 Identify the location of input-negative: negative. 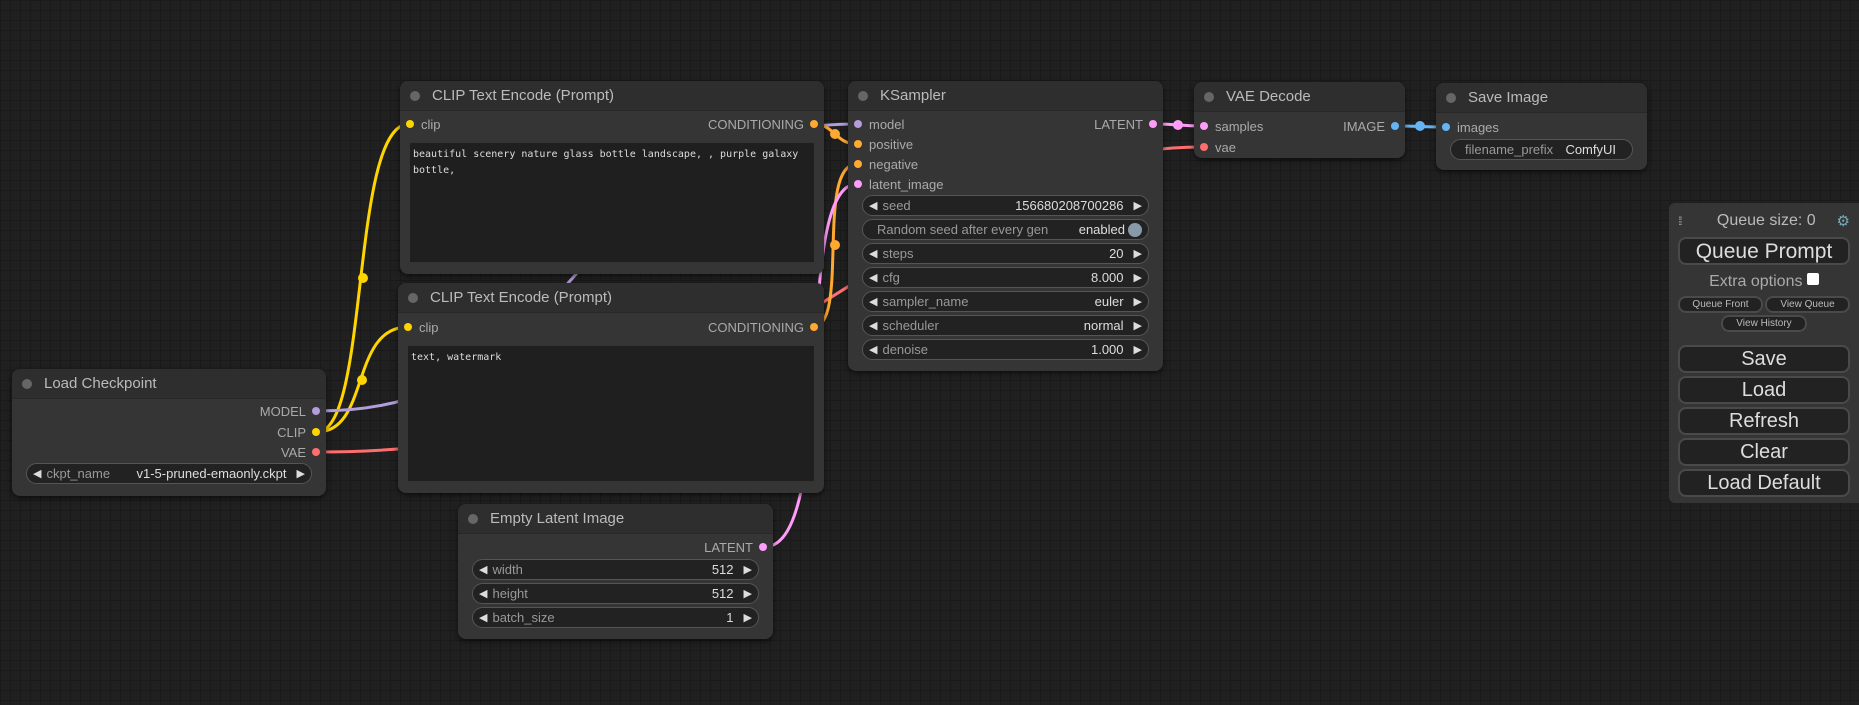
(886, 164).